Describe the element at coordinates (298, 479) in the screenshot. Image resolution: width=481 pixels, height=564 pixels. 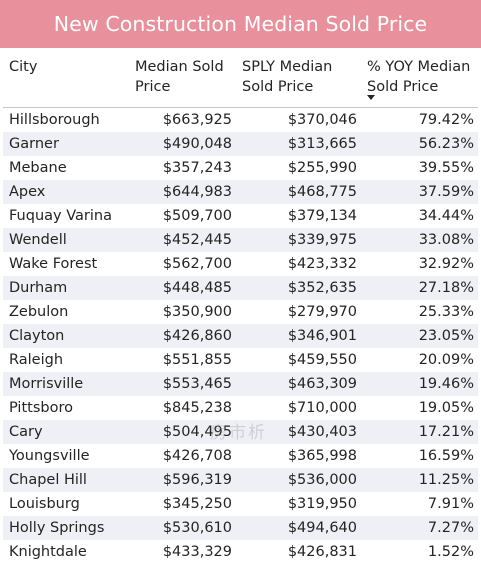
I see `cell-sply: $536,000` at that location.